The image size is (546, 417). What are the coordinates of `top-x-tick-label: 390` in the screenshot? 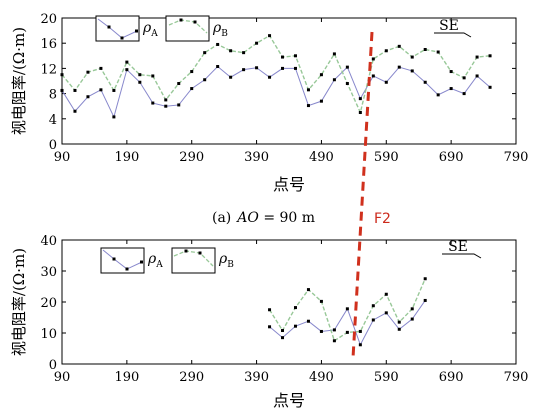 It's located at (256, 157).